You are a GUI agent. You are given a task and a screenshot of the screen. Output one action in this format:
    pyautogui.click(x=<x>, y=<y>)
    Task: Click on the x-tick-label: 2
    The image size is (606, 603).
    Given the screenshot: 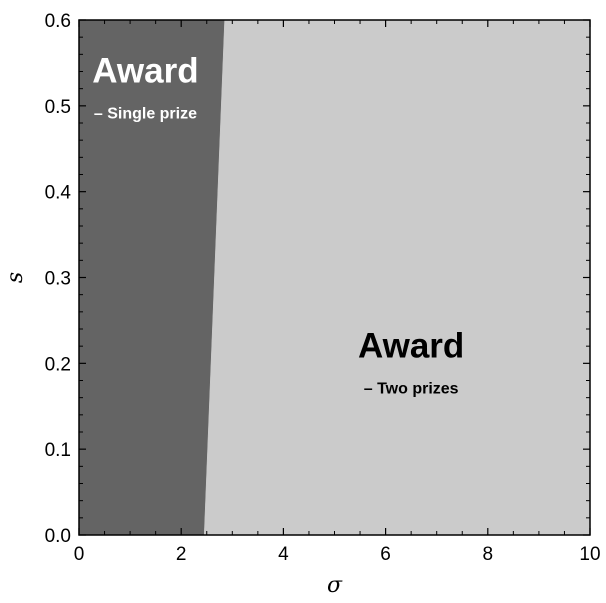 What is the action you would take?
    pyautogui.click(x=181, y=554)
    